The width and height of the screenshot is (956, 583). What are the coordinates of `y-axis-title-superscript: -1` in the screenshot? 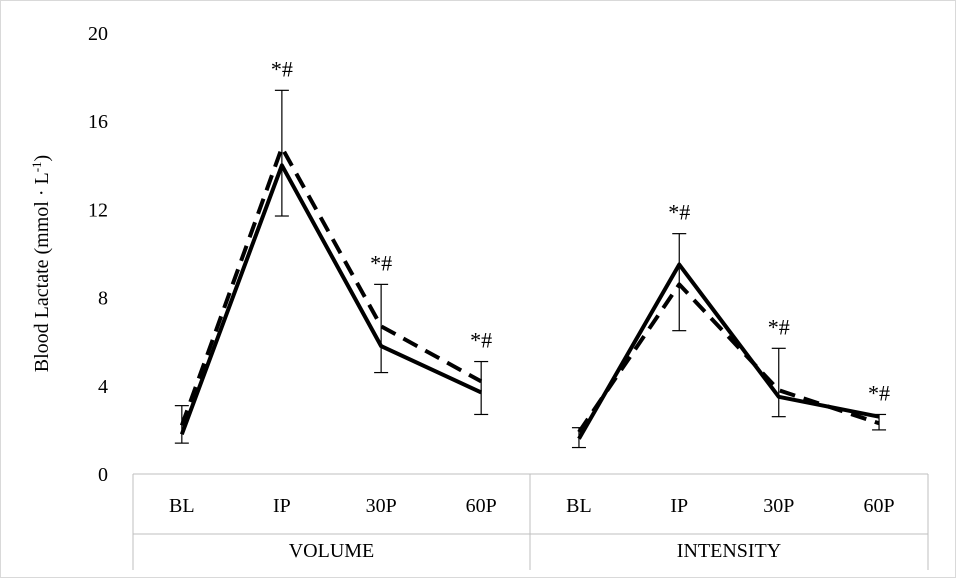 It's located at (36, 166).